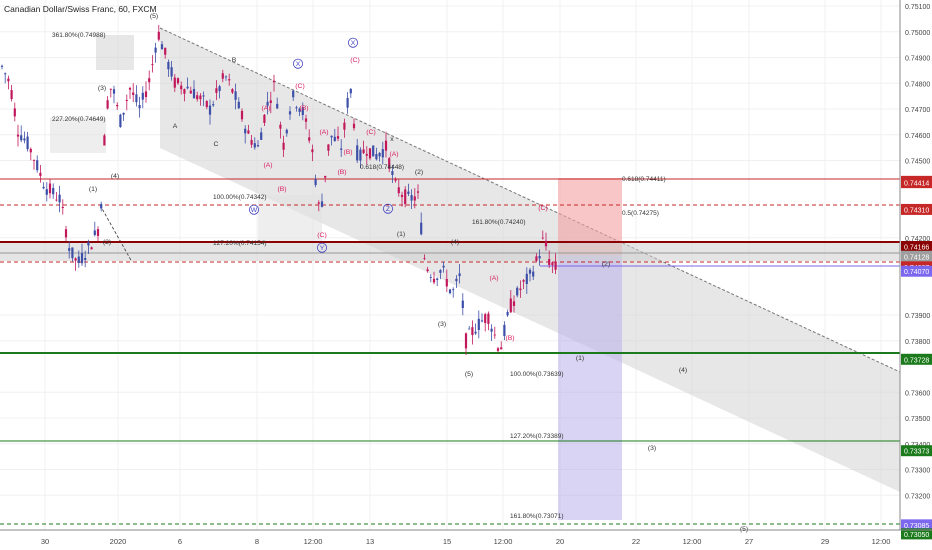 This screenshot has height=550, width=932. Describe the element at coordinates (254, 210) in the screenshot. I see `wave-label: W` at that location.